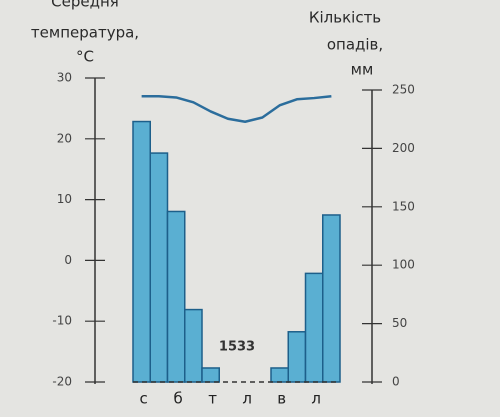 This screenshot has height=417, width=500. What do you see at coordinates (399, 323) in the screenshot?
I see `y2-tick-label: 50` at bounding box center [399, 323].